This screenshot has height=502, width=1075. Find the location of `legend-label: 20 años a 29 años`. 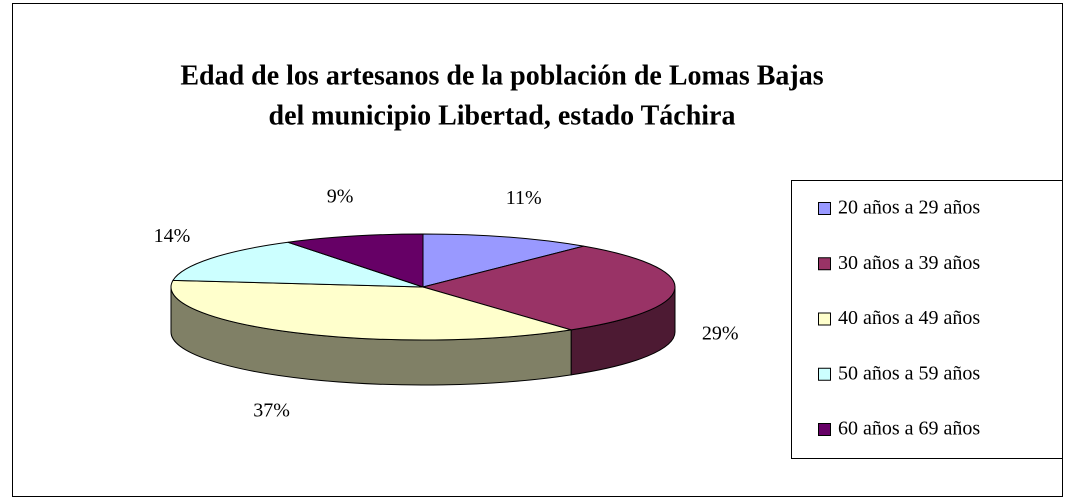

legend-label: 20 años a 29 años is located at coordinates (909, 208).